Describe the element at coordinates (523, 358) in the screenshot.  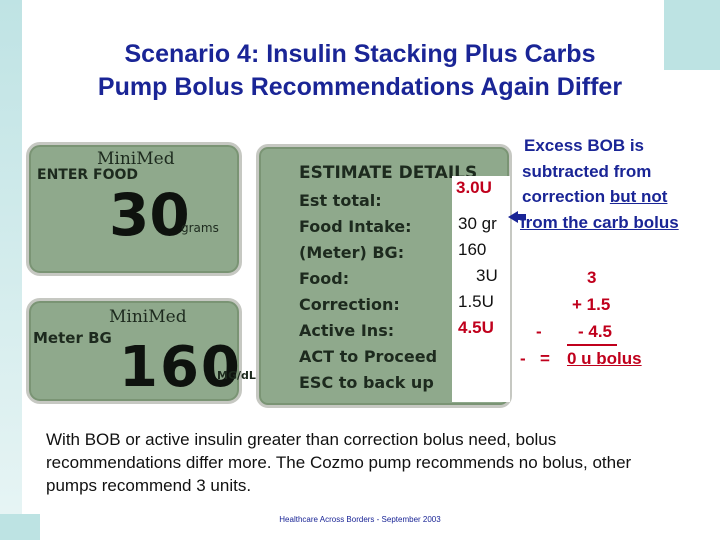
I see `calc-minus-2: -` at that location.